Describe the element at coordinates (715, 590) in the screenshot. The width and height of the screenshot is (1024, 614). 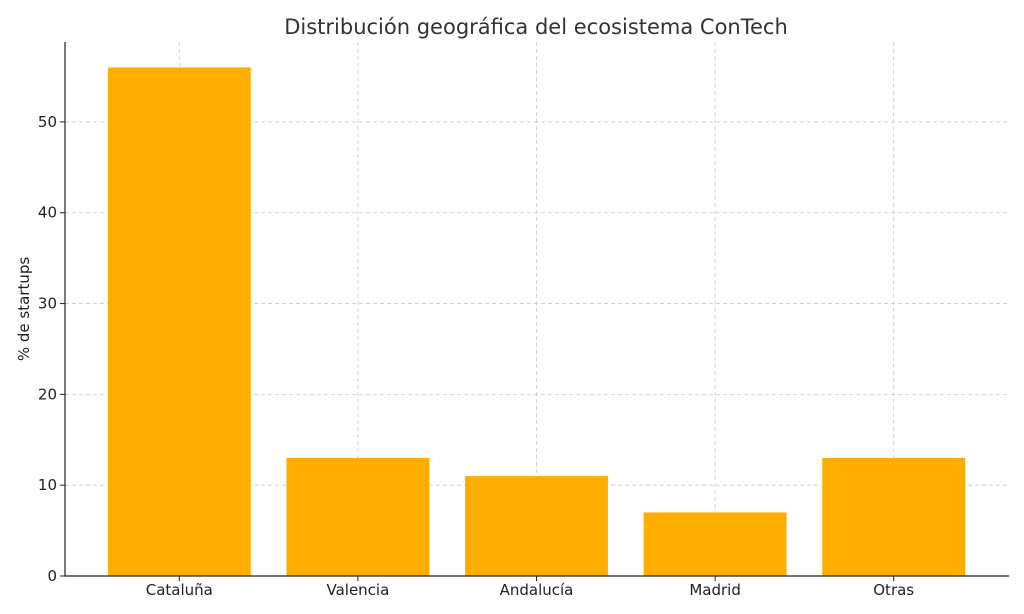
I see `x-tick-label: Madrid` at that location.